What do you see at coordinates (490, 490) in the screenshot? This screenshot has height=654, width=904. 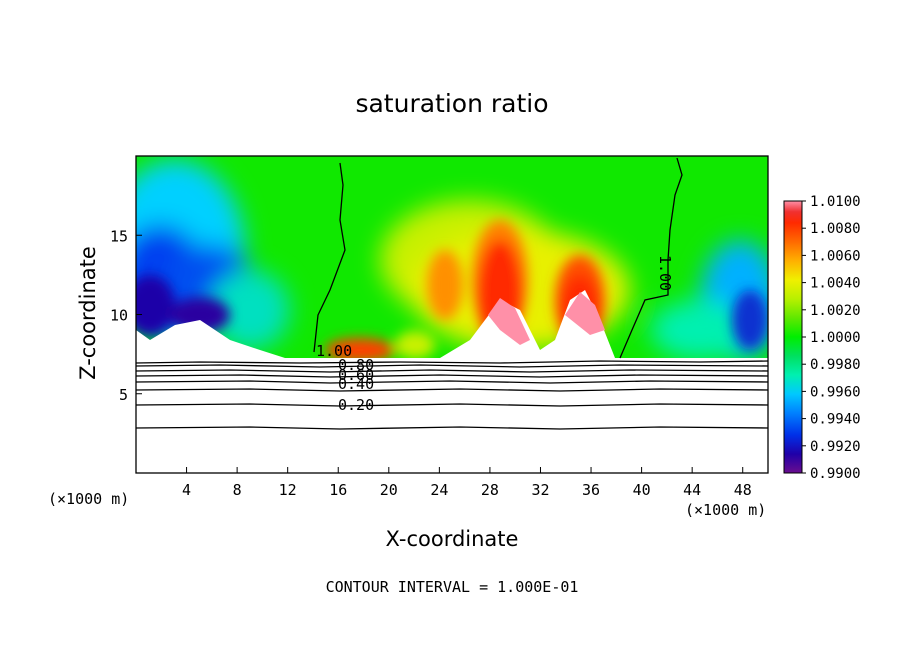 I see `x-tick-label: 28` at bounding box center [490, 490].